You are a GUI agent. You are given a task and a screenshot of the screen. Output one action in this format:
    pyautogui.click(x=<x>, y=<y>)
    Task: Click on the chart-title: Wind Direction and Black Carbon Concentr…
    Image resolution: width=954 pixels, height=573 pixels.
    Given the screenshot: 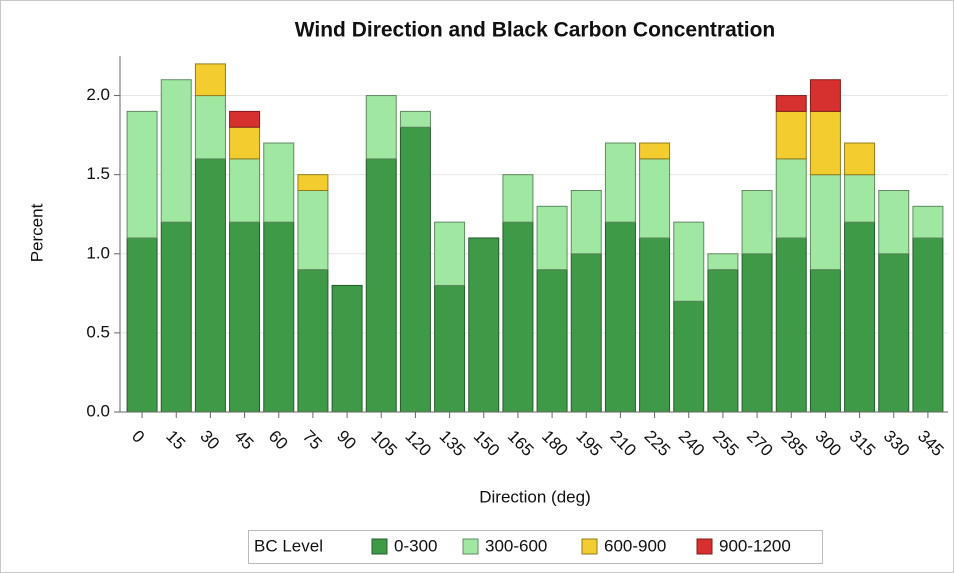 What is the action you would take?
    pyautogui.click(x=535, y=30)
    